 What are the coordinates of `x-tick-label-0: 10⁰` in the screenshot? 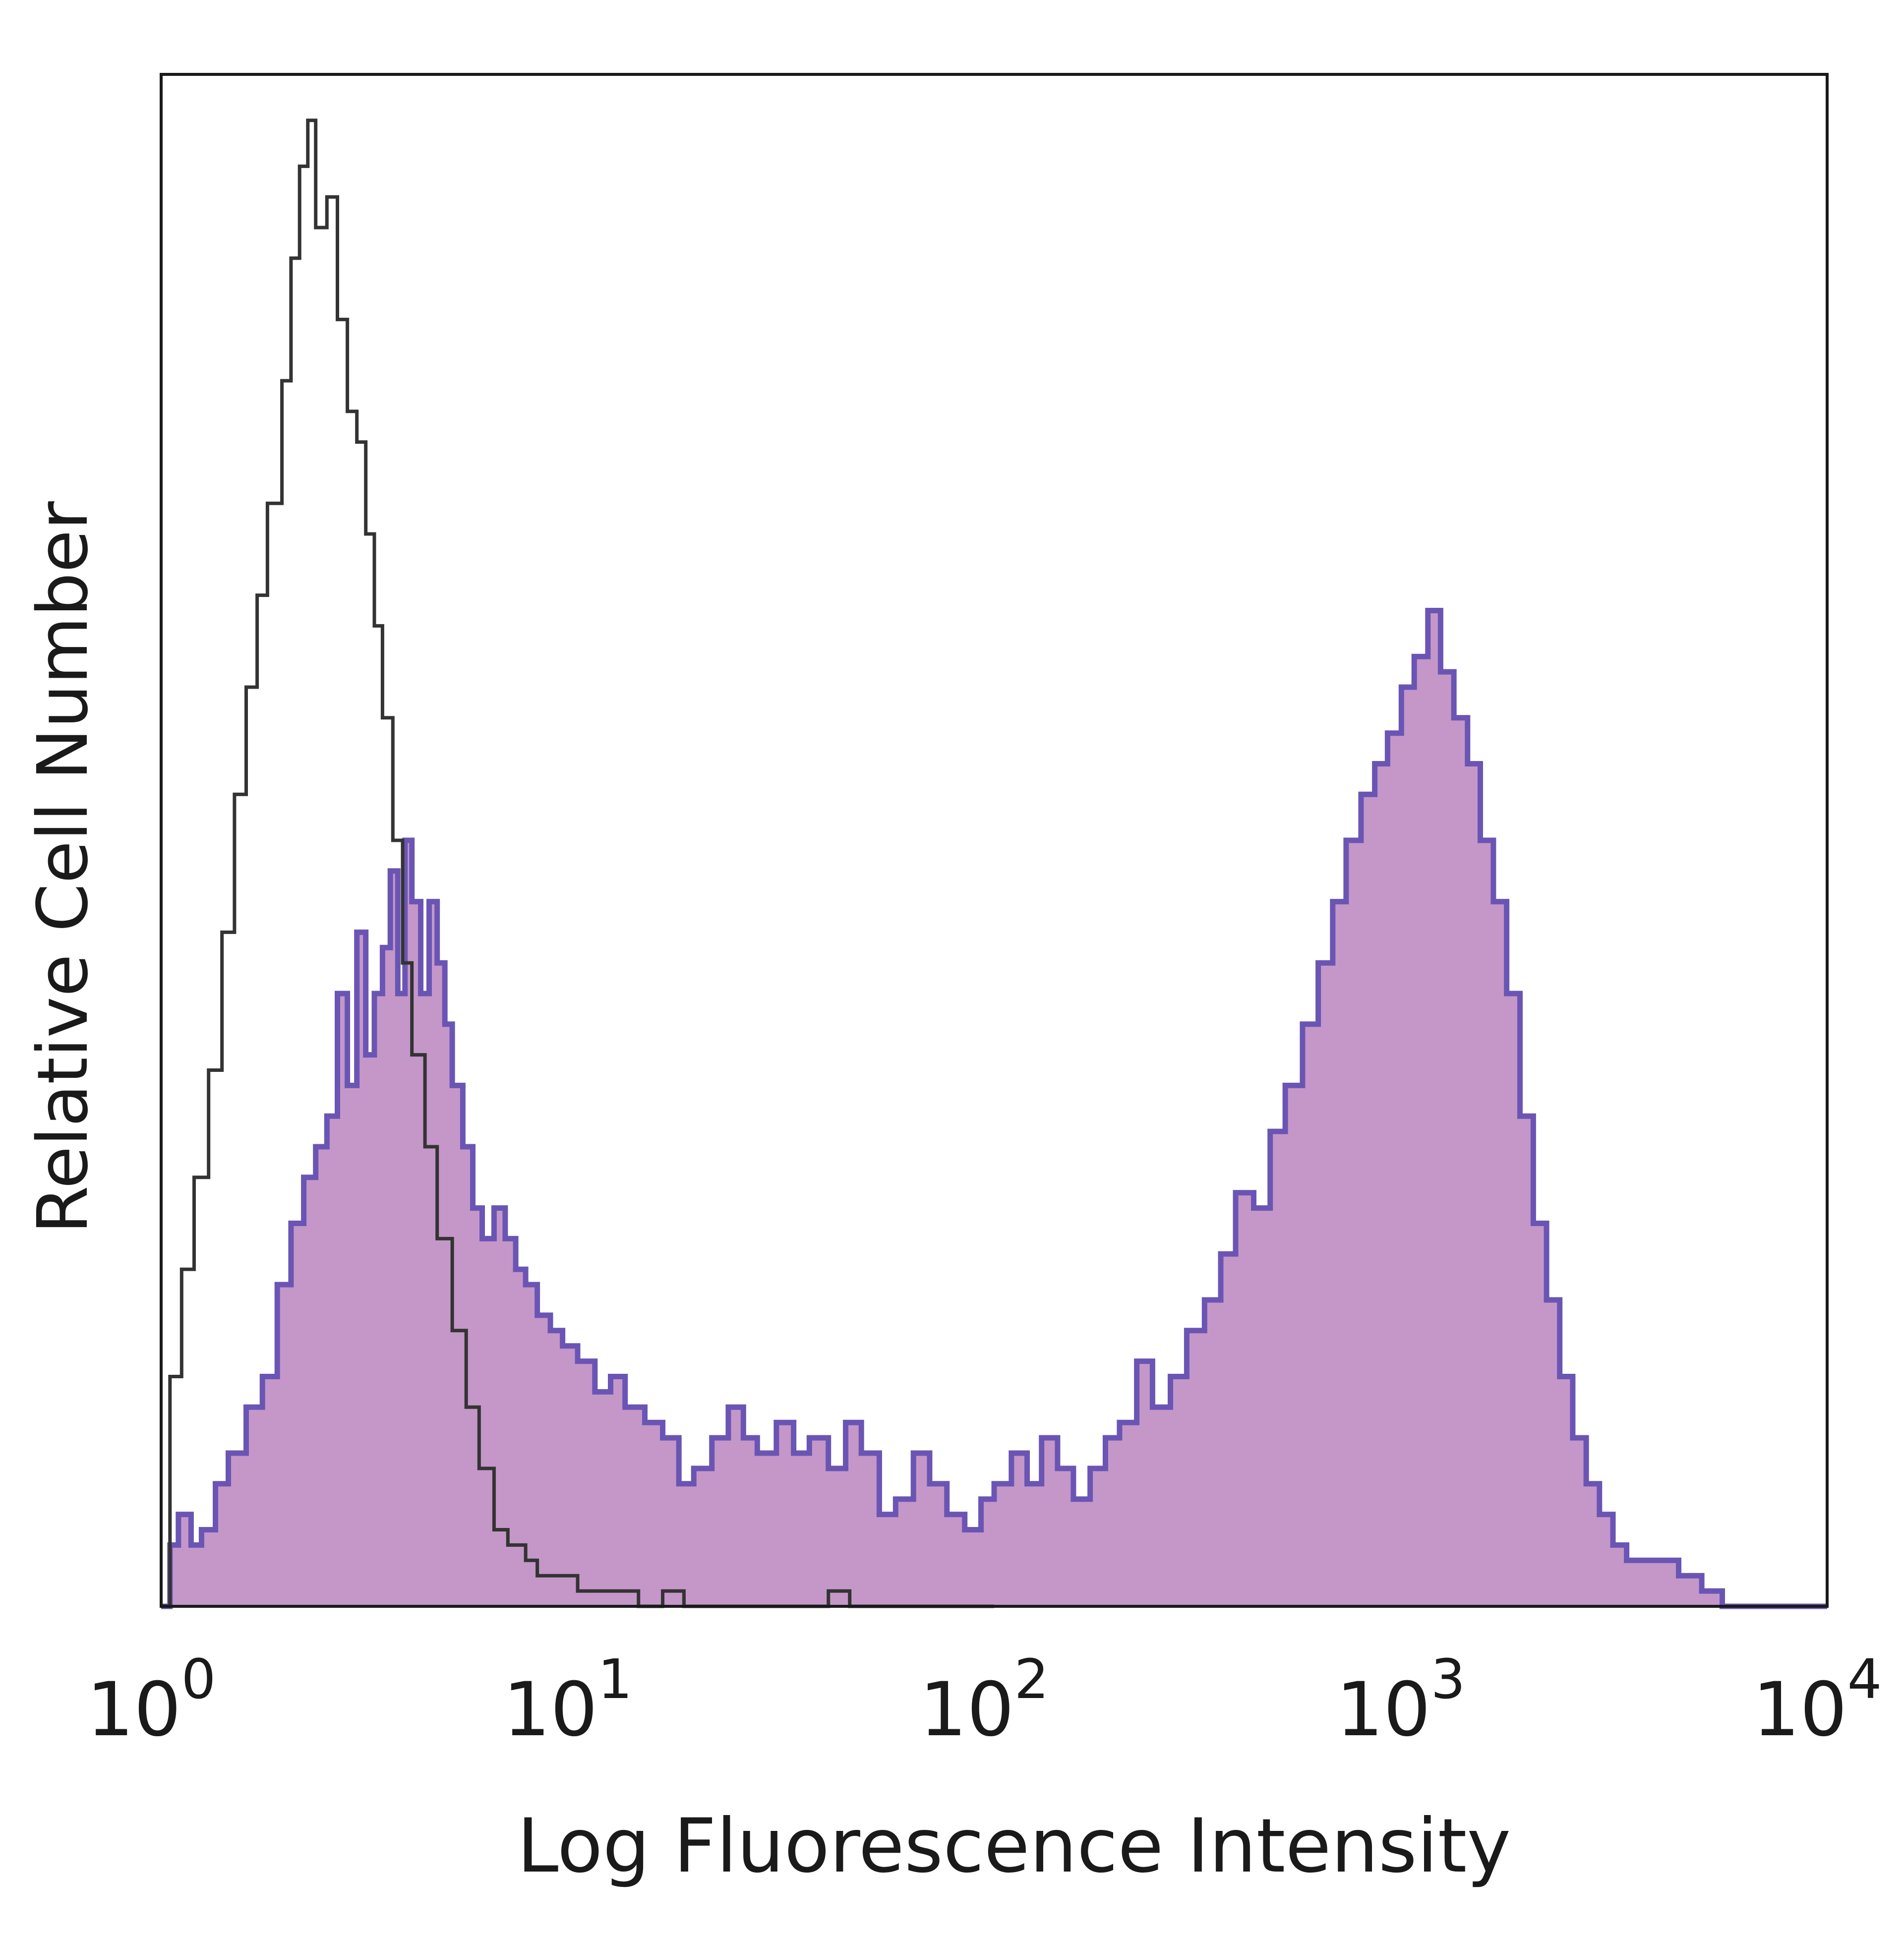 It's located at (151, 1700).